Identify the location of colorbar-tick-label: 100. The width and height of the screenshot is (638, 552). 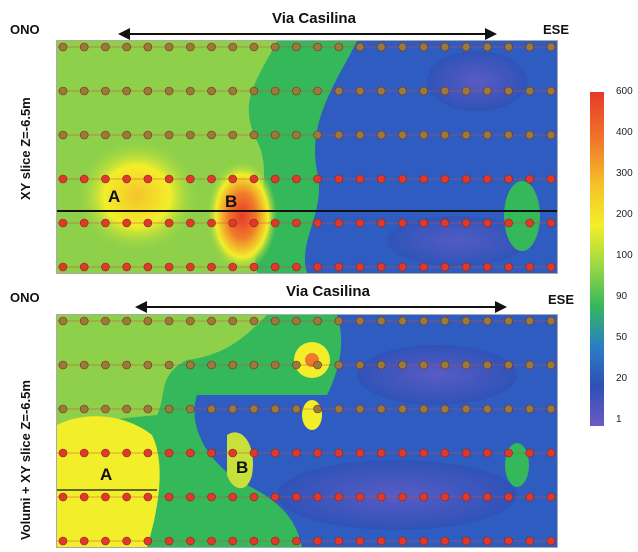
(624, 255).